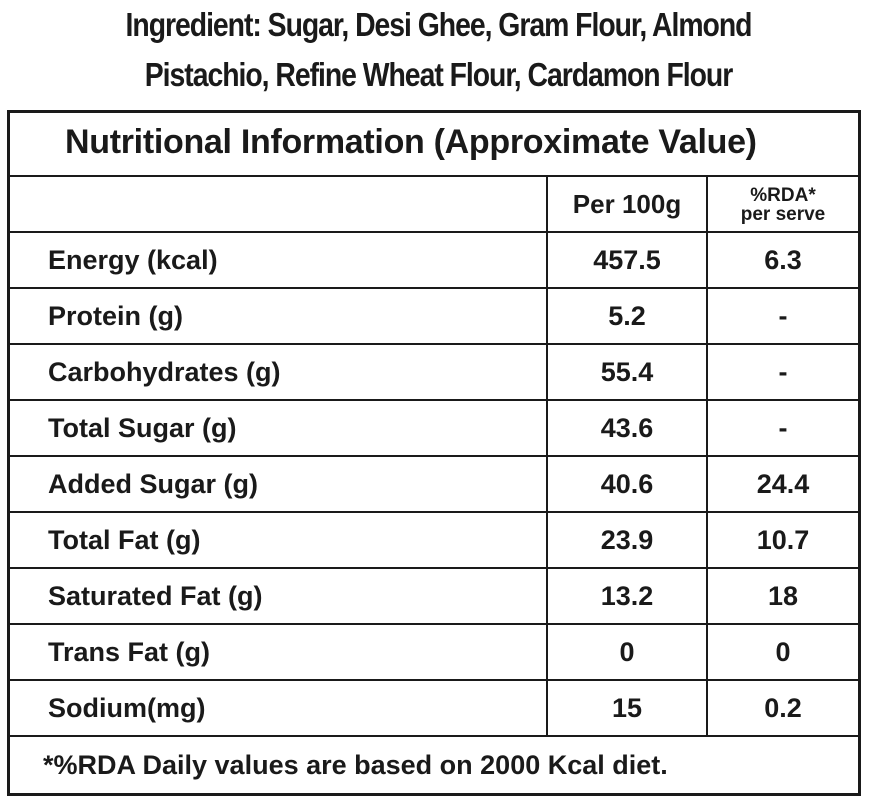 Image resolution: width=877 pixels, height=811 pixels. What do you see at coordinates (782, 540) in the screenshot?
I see `nutrient-rda: 10.7` at bounding box center [782, 540].